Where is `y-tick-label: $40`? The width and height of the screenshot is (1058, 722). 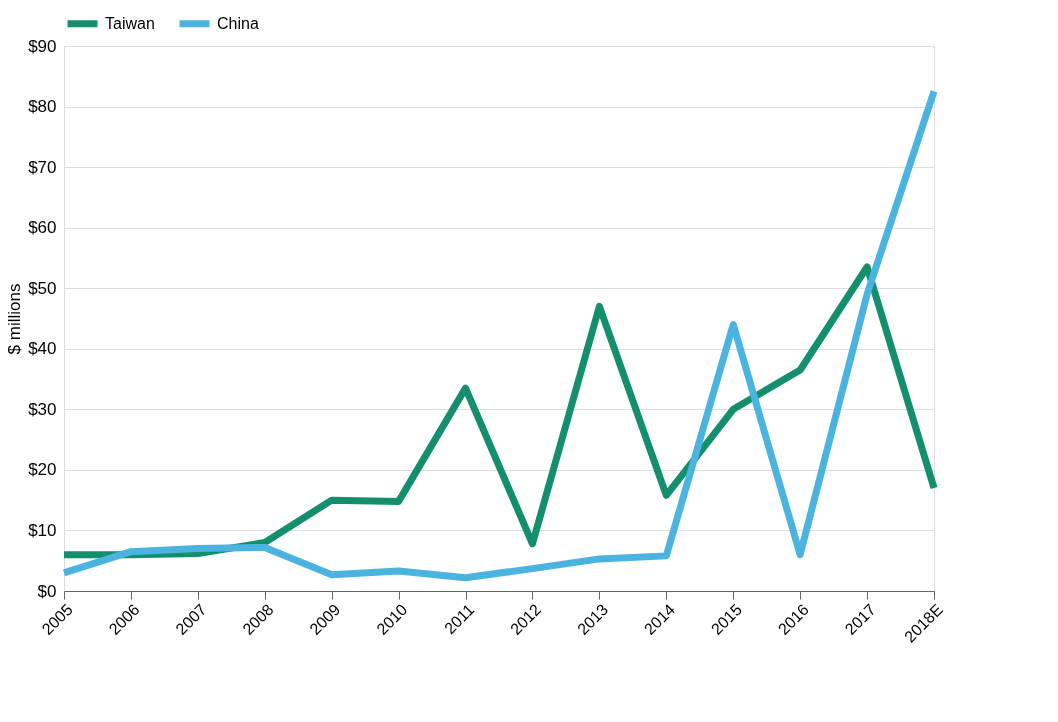
y-tick-label: $40 is located at coordinates (42, 349).